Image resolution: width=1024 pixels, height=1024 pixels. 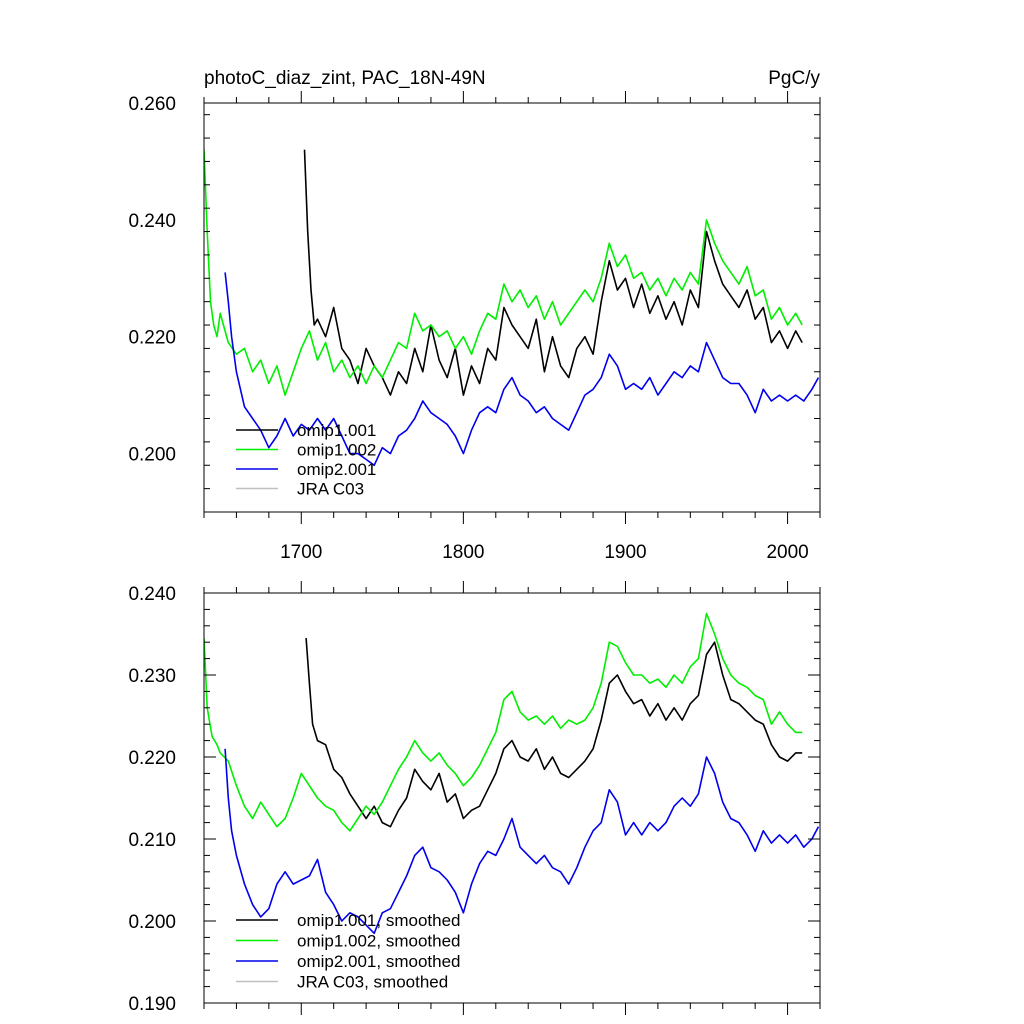 What do you see at coordinates (794, 78) in the screenshot?
I see `top-panel-units: PgC/y` at bounding box center [794, 78].